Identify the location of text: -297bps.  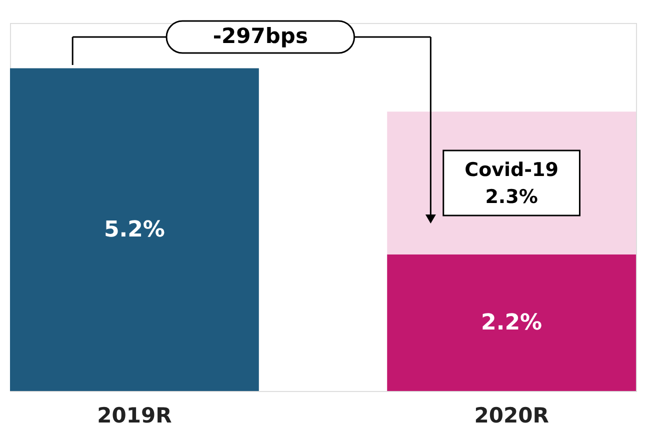
(260, 36).